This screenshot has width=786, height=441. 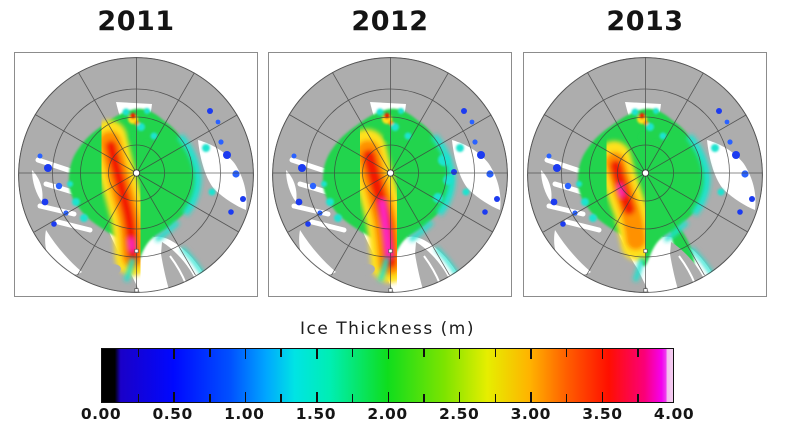 What do you see at coordinates (387, 414) in the screenshot?
I see `colorbar-tick-label: 2.00` at bounding box center [387, 414].